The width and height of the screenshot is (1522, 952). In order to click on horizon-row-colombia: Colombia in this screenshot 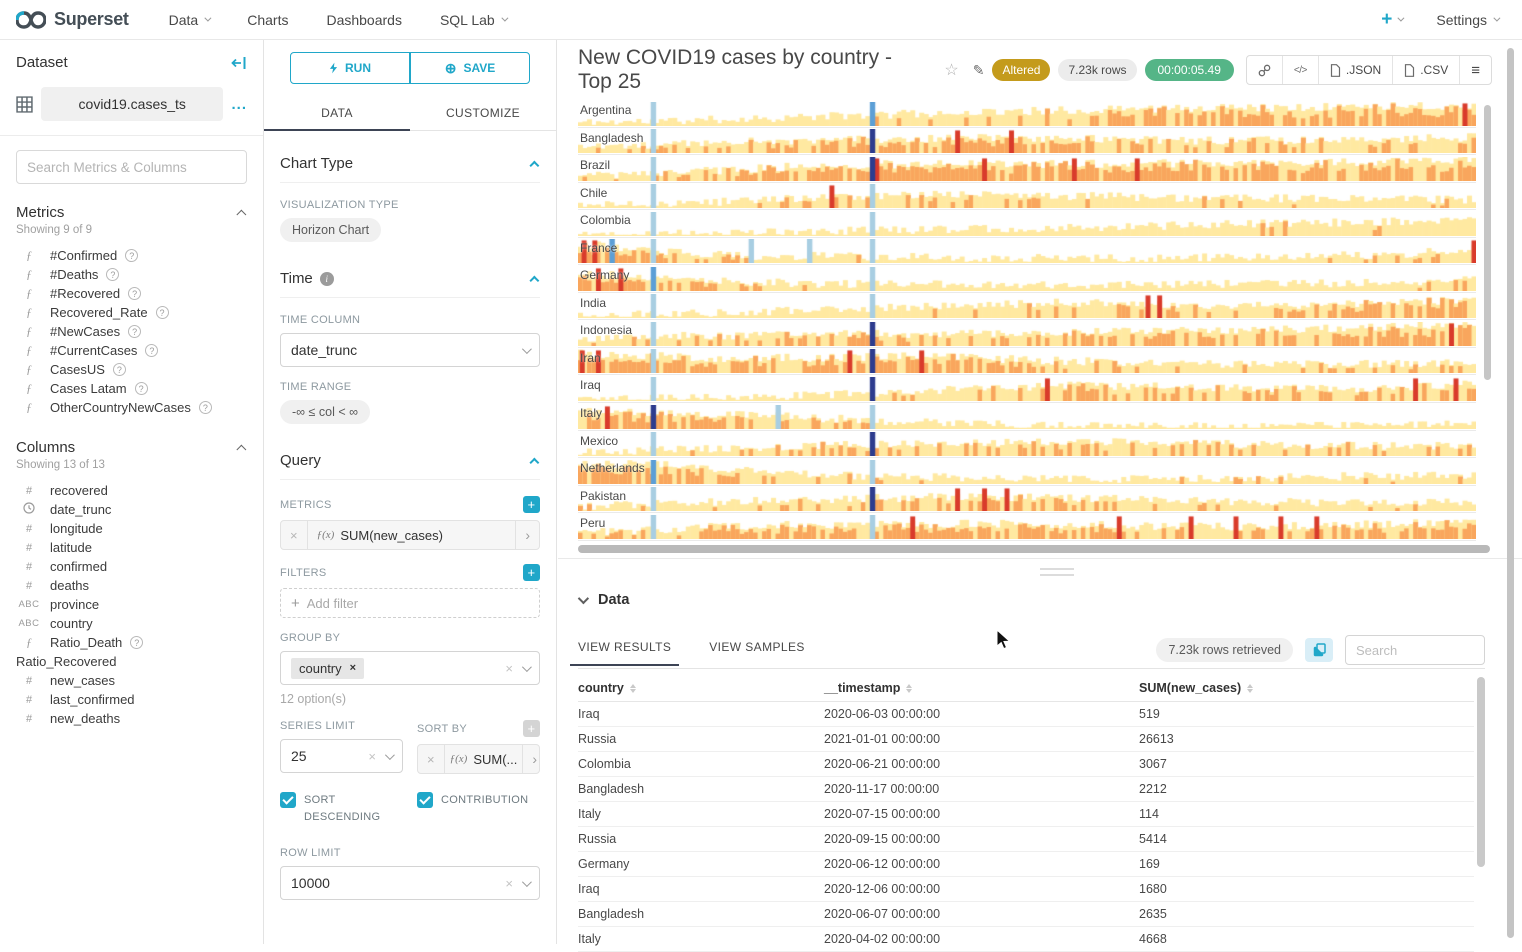, I will do `click(1027, 224)`.